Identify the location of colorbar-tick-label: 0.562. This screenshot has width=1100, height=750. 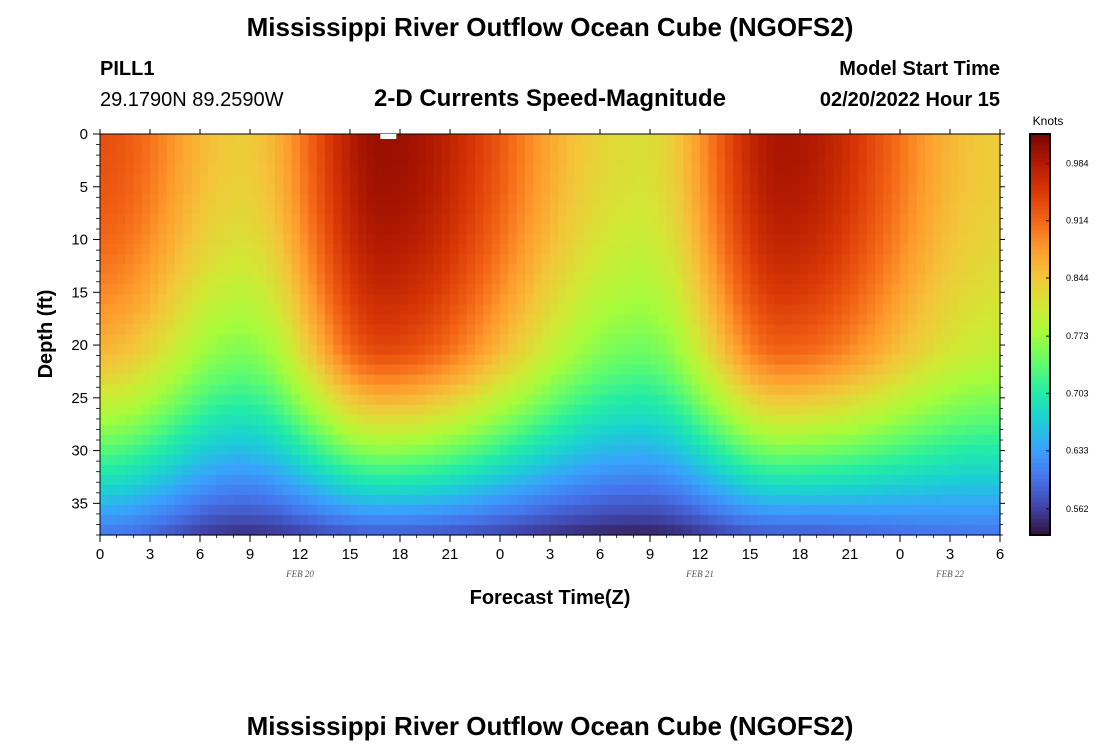
(1077, 509).